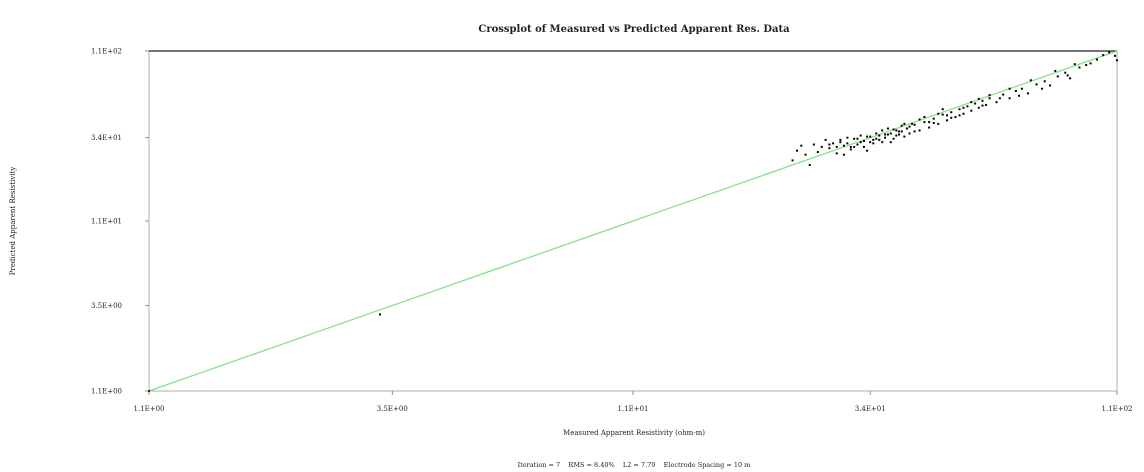 The width and height of the screenshot is (1144, 472). Describe the element at coordinates (106, 138) in the screenshot. I see `y-tick-label: 3.4E+01` at that location.